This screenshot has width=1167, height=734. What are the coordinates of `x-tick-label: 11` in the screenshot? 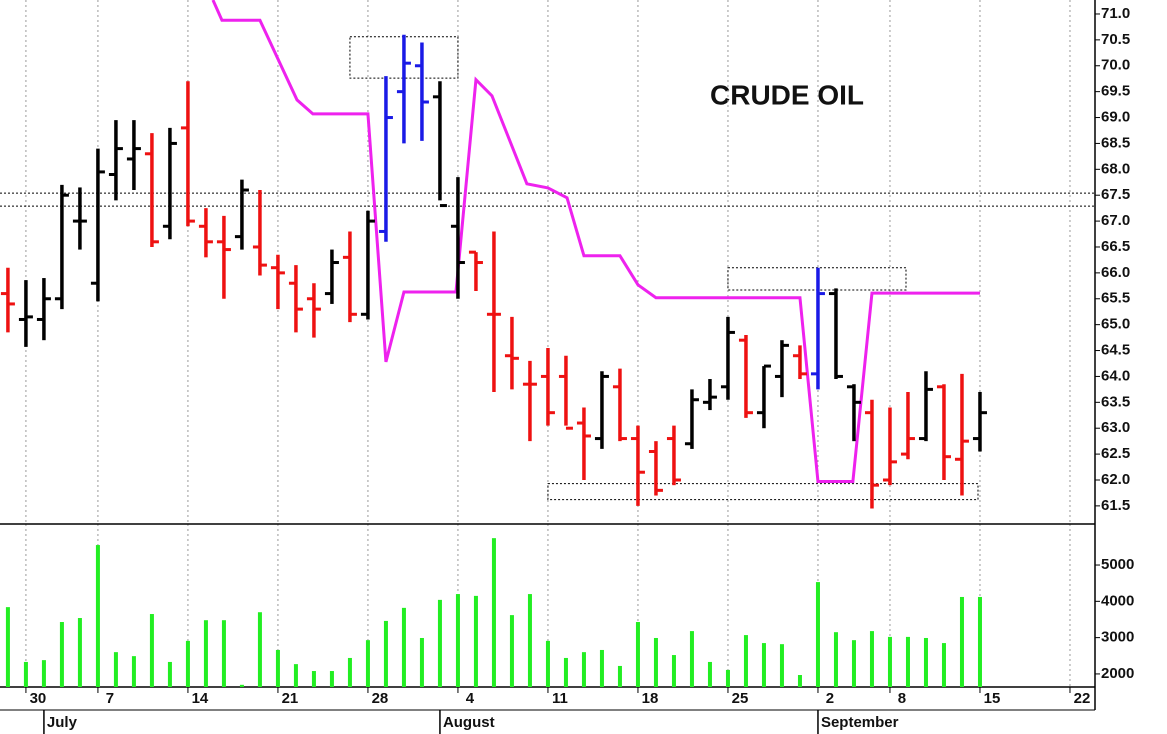 It's located at (560, 698).